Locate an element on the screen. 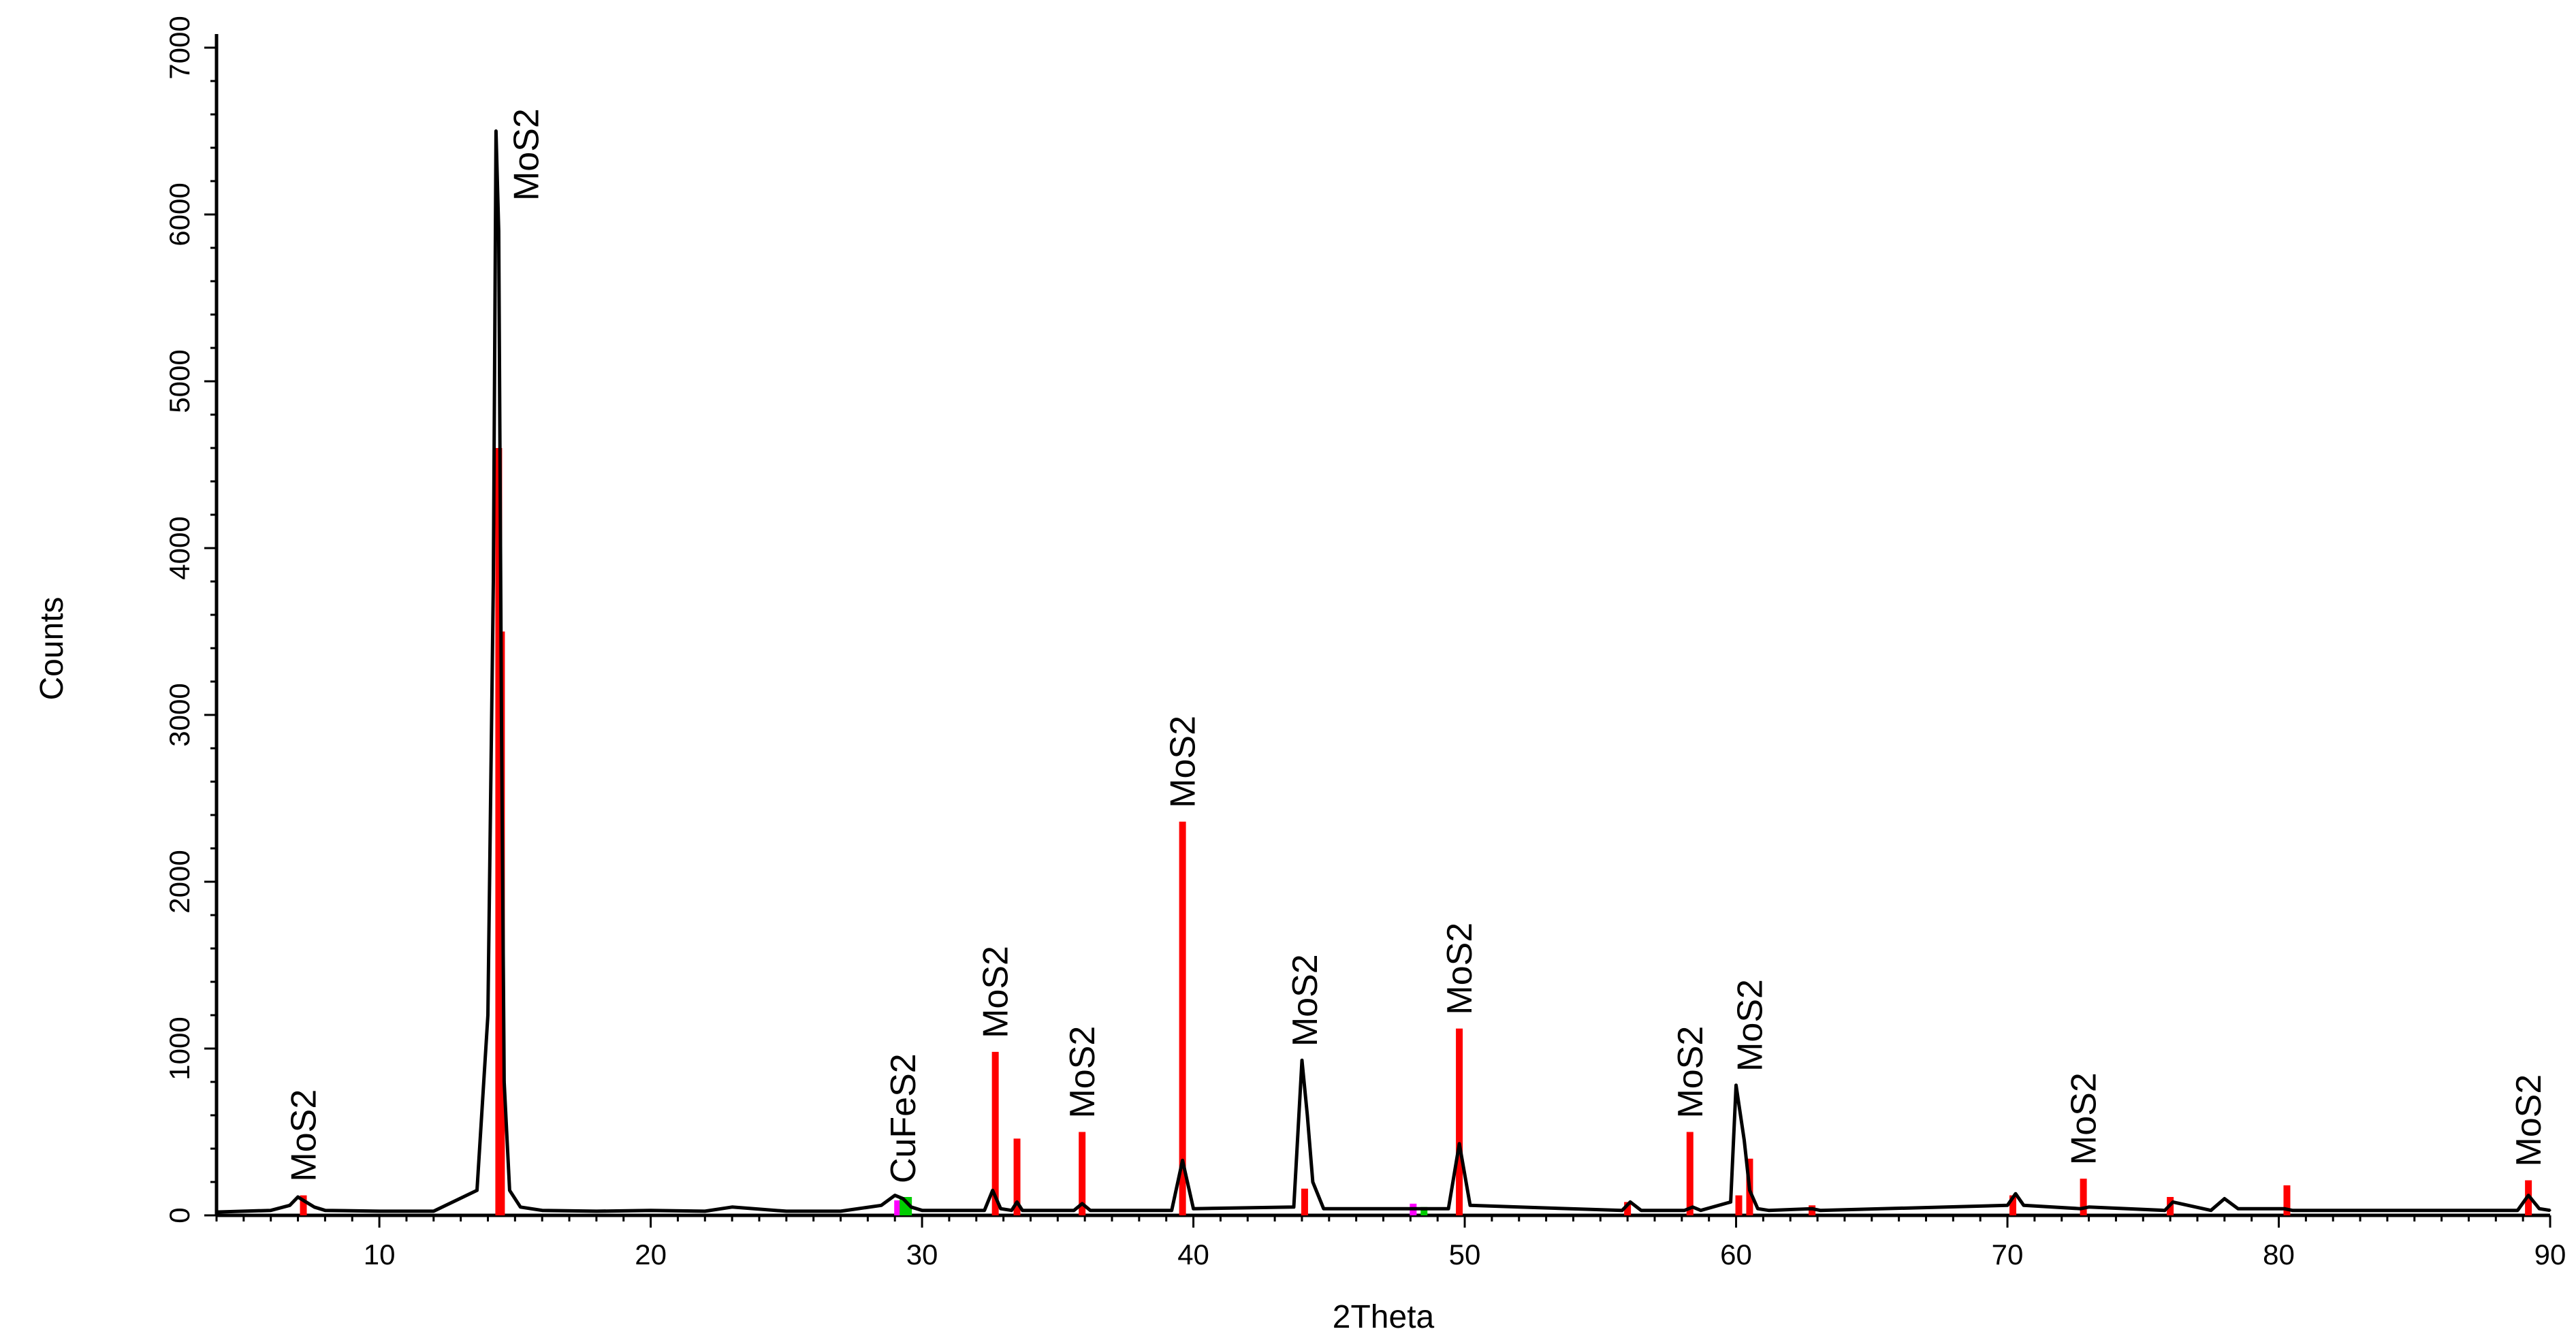 This screenshot has width=2576, height=1342. y-axis-label: Counts is located at coordinates (52, 648).